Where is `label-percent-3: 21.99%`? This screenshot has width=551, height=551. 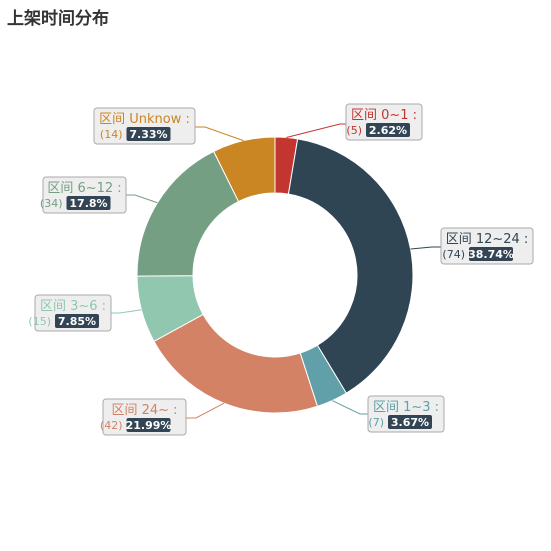 label-percent-3: 21.99% is located at coordinates (149, 425).